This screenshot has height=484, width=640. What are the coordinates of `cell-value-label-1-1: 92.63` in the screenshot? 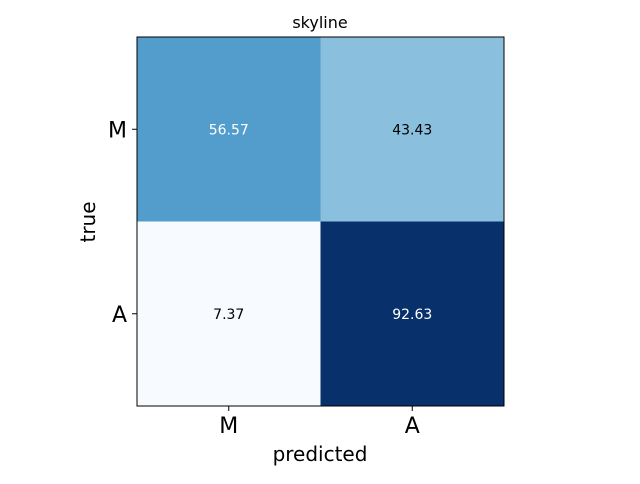 It's located at (412, 315).